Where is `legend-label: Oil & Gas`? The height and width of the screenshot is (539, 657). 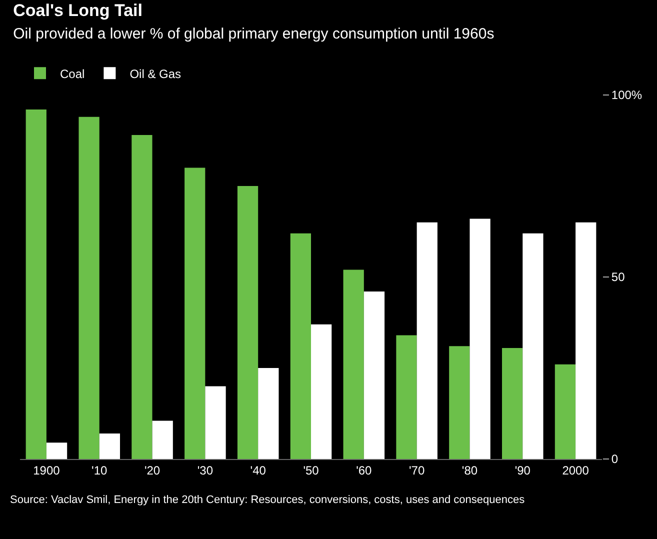
legend-label: Oil & Gas is located at coordinates (156, 73).